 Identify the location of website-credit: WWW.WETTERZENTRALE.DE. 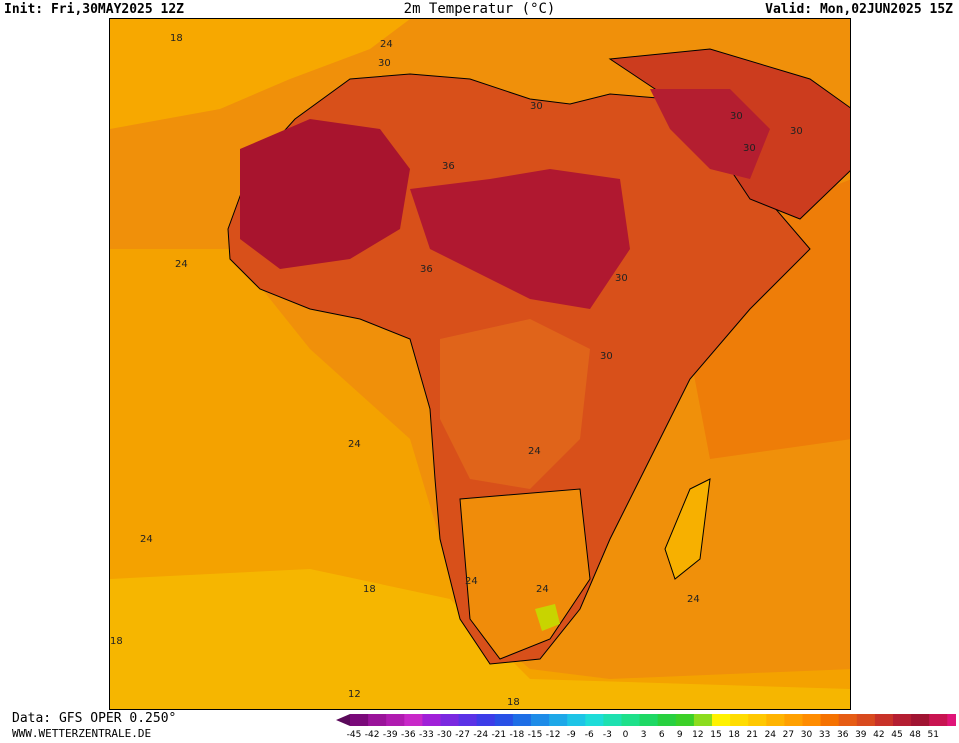
(82, 733).